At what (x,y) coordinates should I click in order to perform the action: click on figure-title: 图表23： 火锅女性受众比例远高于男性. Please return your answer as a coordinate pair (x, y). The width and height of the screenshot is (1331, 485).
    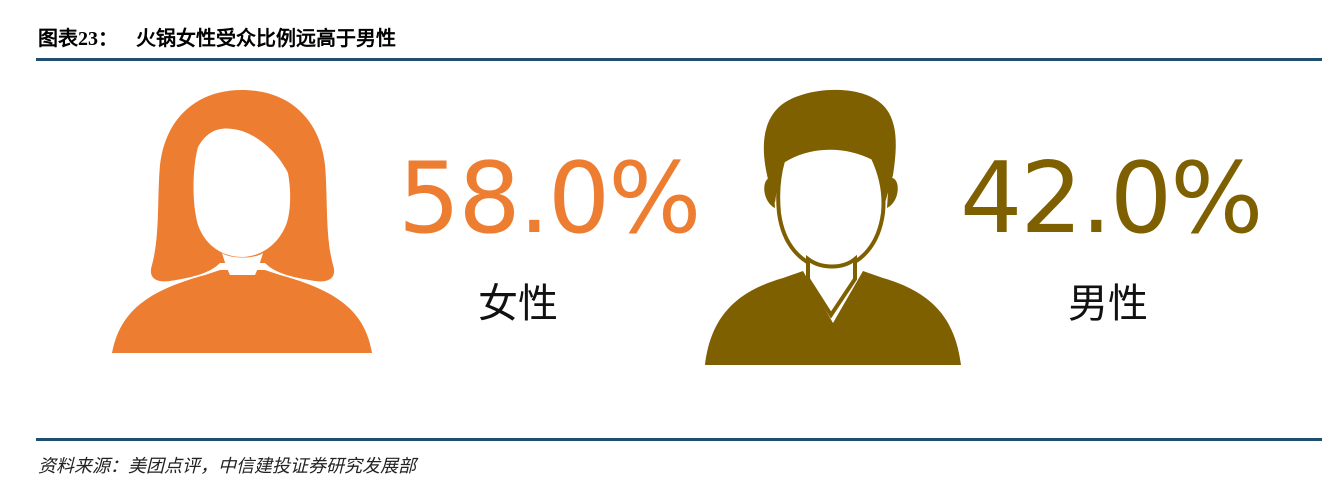
    Looking at the image, I should click on (217, 36).